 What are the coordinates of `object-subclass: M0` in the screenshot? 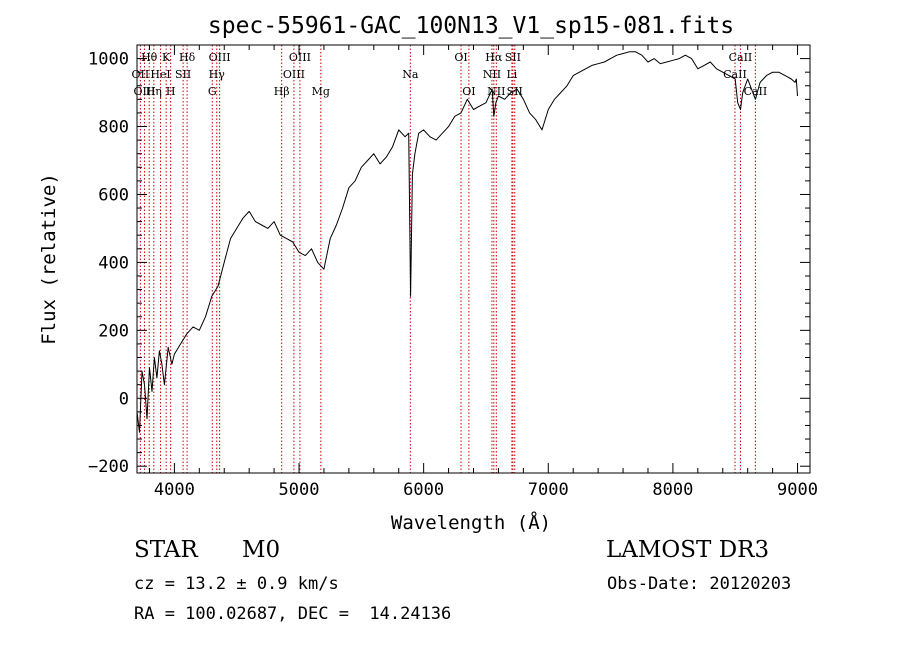 It's located at (261, 550).